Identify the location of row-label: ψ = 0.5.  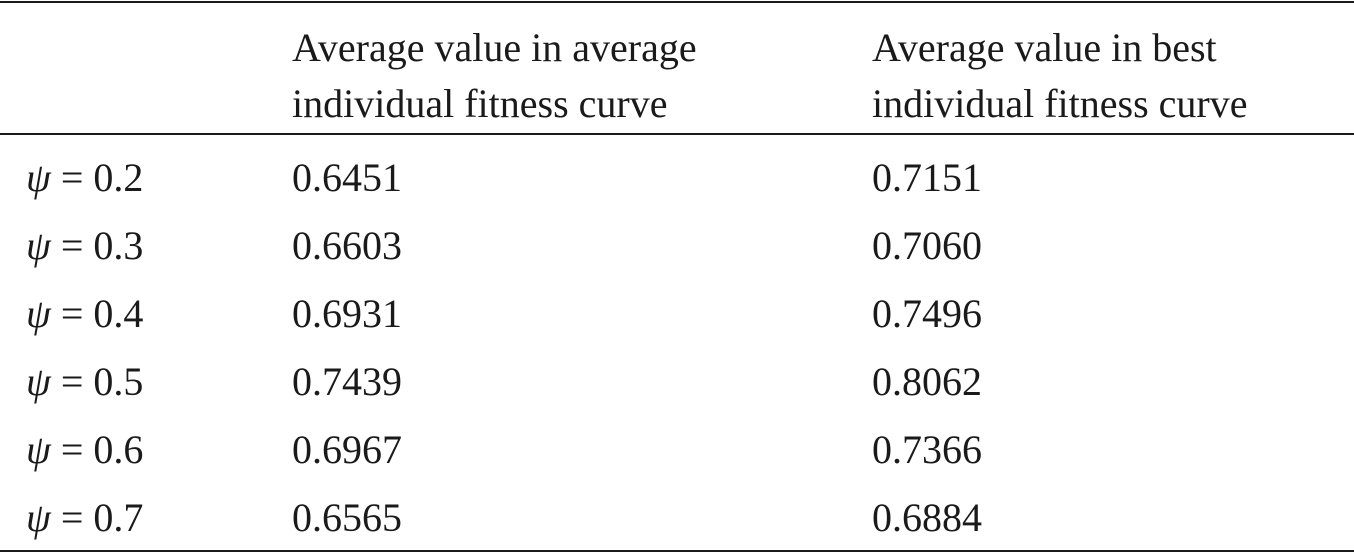
(84, 382).